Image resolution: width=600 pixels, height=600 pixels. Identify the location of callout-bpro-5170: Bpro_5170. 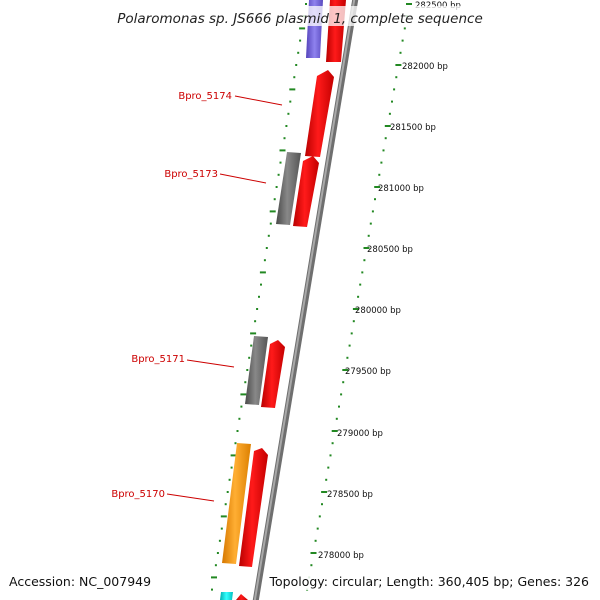
(163, 495).